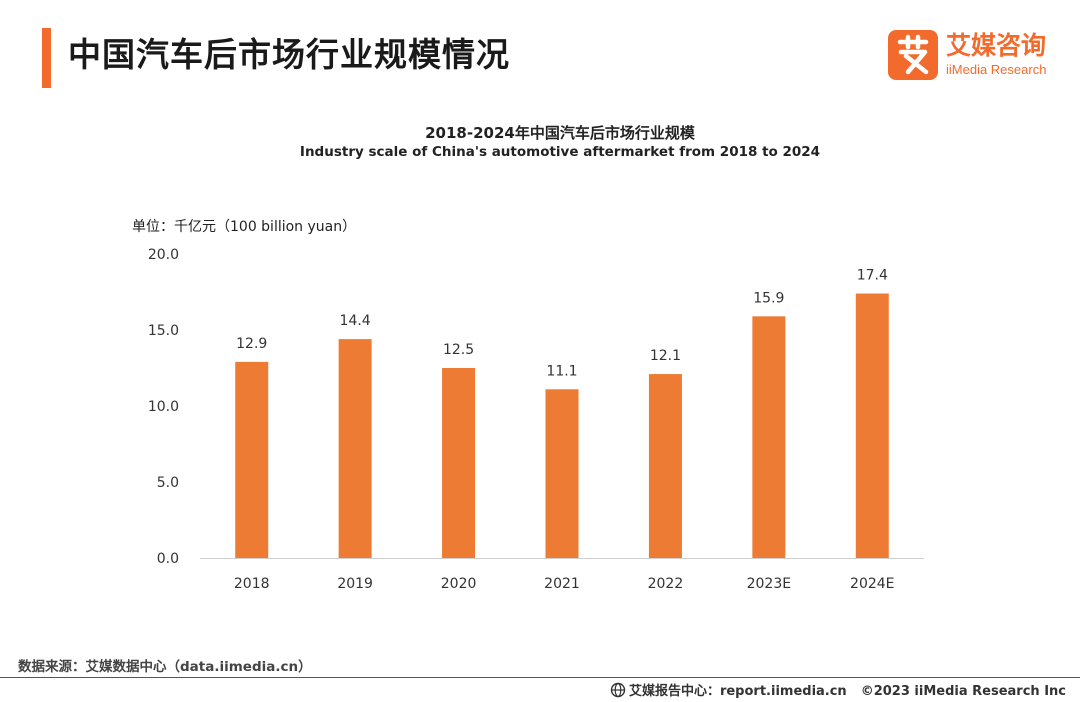 This screenshot has height=702, width=1080. Describe the element at coordinates (459, 463) in the screenshot. I see `bar-2020` at that location.